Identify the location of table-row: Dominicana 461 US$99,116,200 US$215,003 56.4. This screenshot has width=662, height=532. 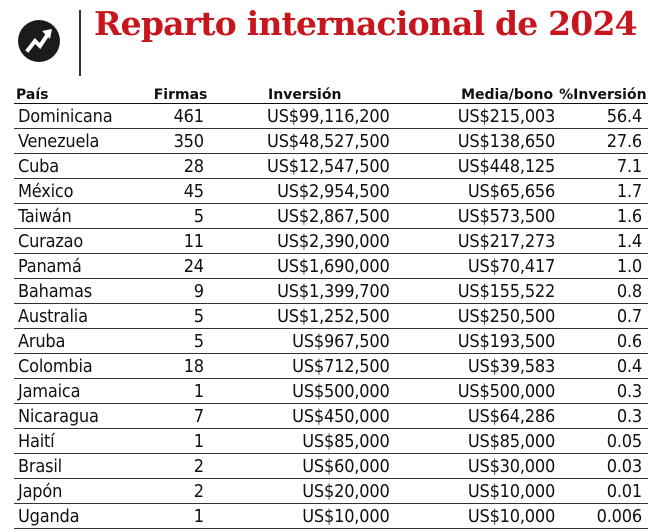
(331, 116).